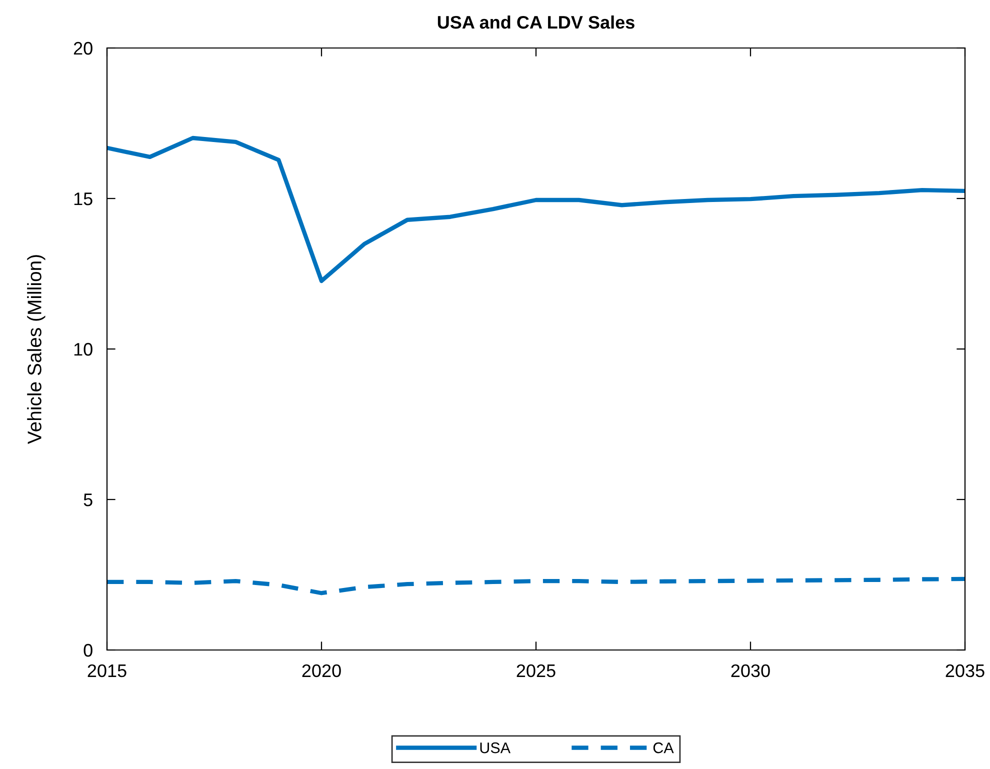 The image size is (990, 769). What do you see at coordinates (83, 349) in the screenshot?
I see `y-tick-label: 10` at bounding box center [83, 349].